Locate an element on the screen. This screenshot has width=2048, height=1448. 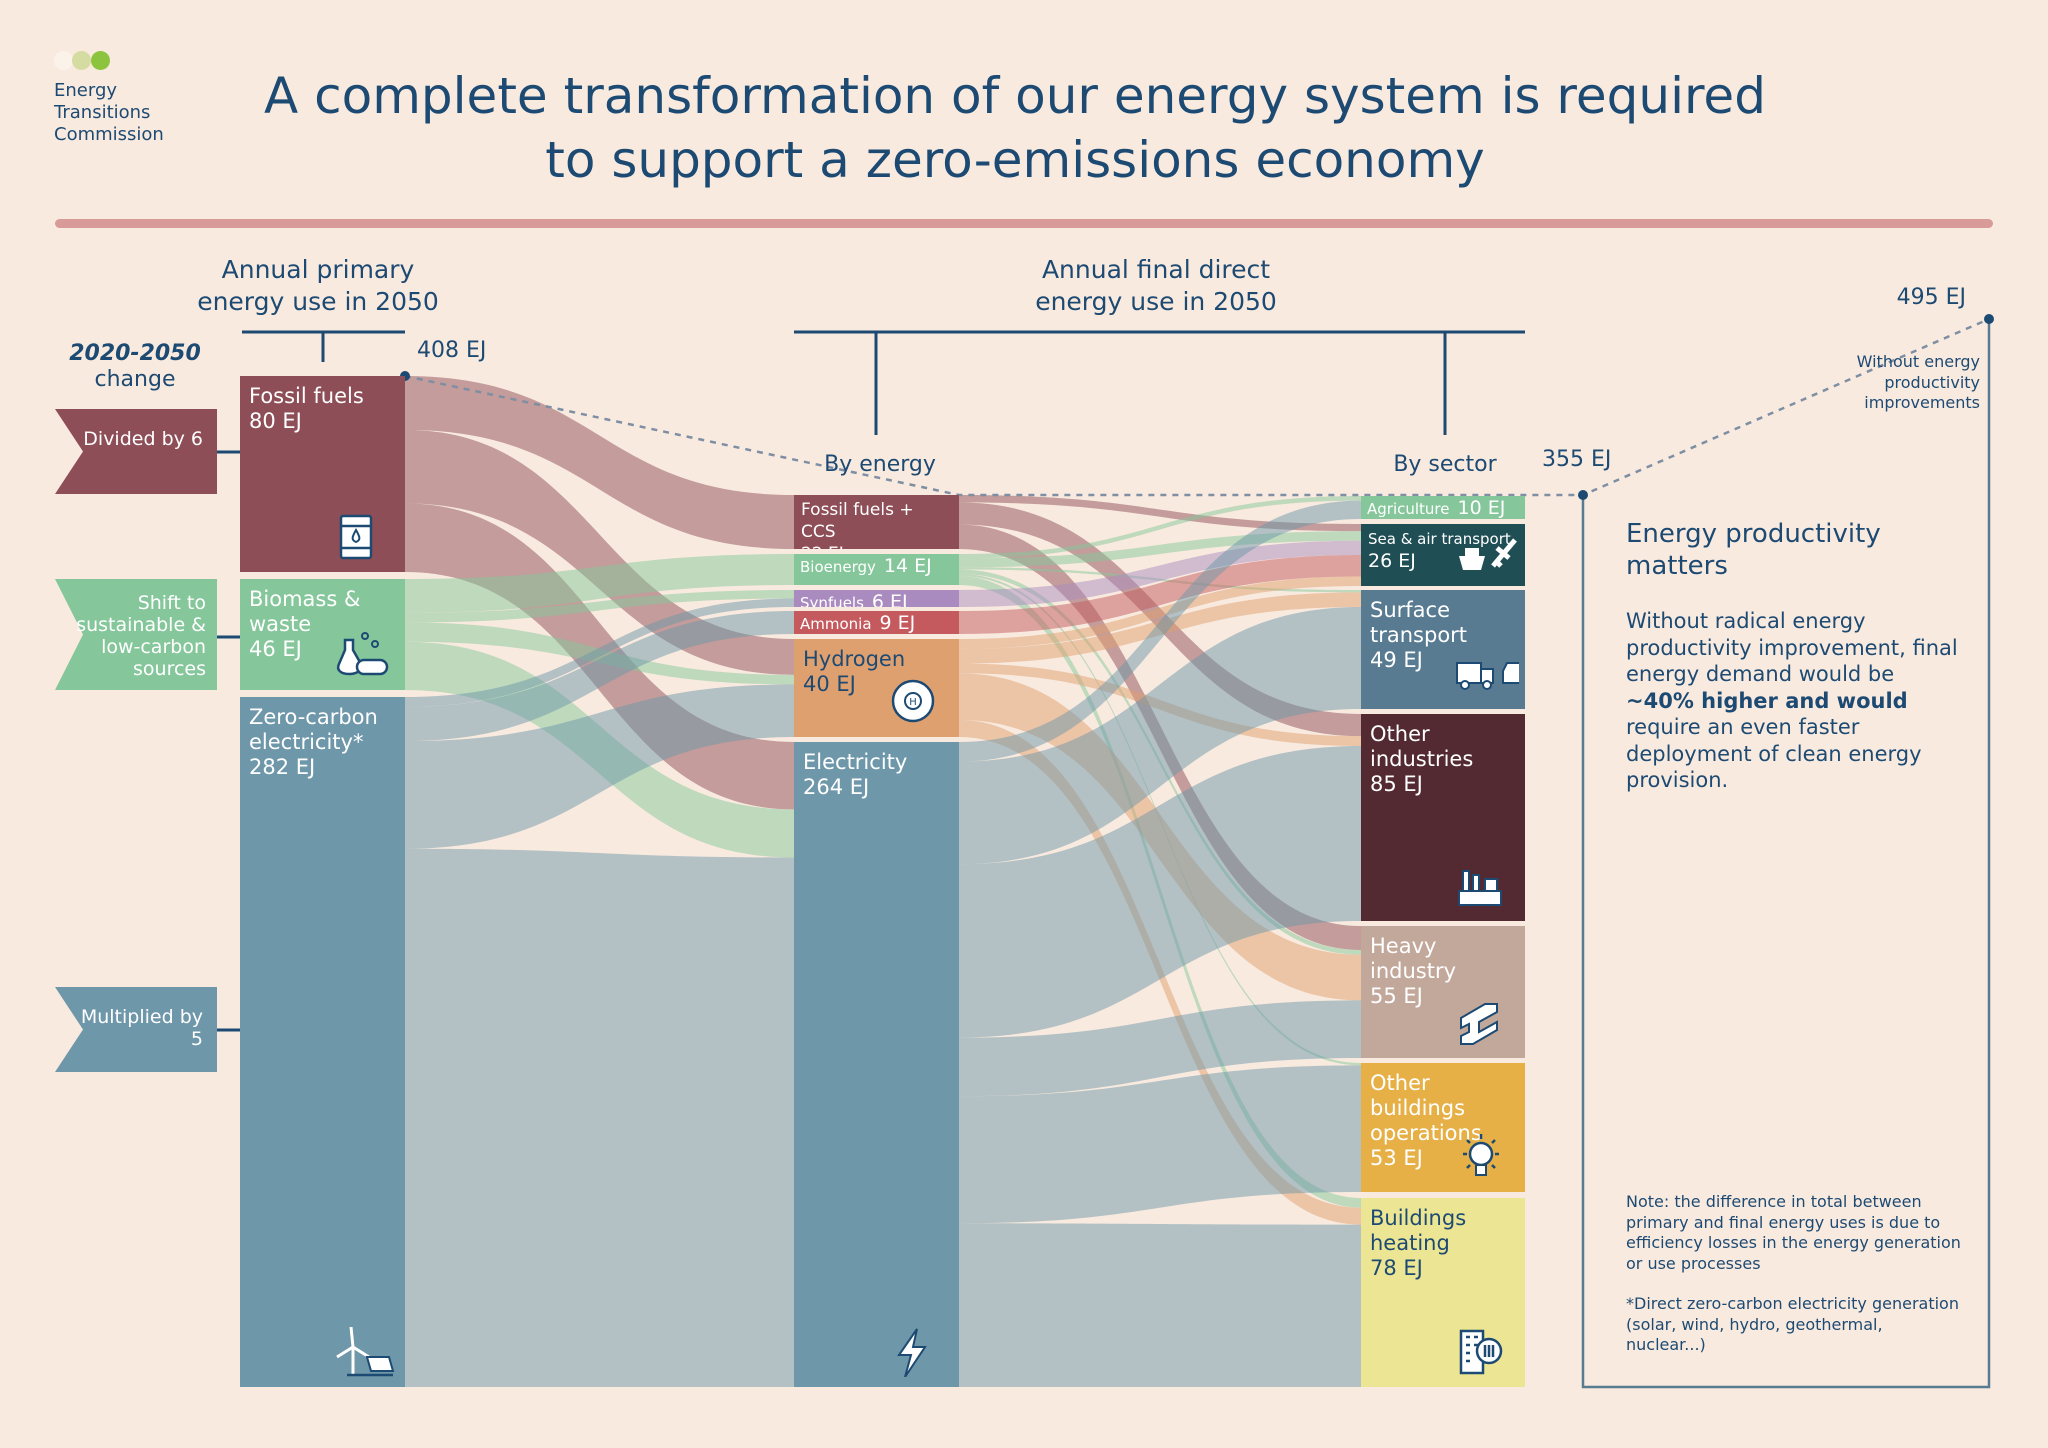
node-label: Surface transport is located at coordinates (1419, 622).